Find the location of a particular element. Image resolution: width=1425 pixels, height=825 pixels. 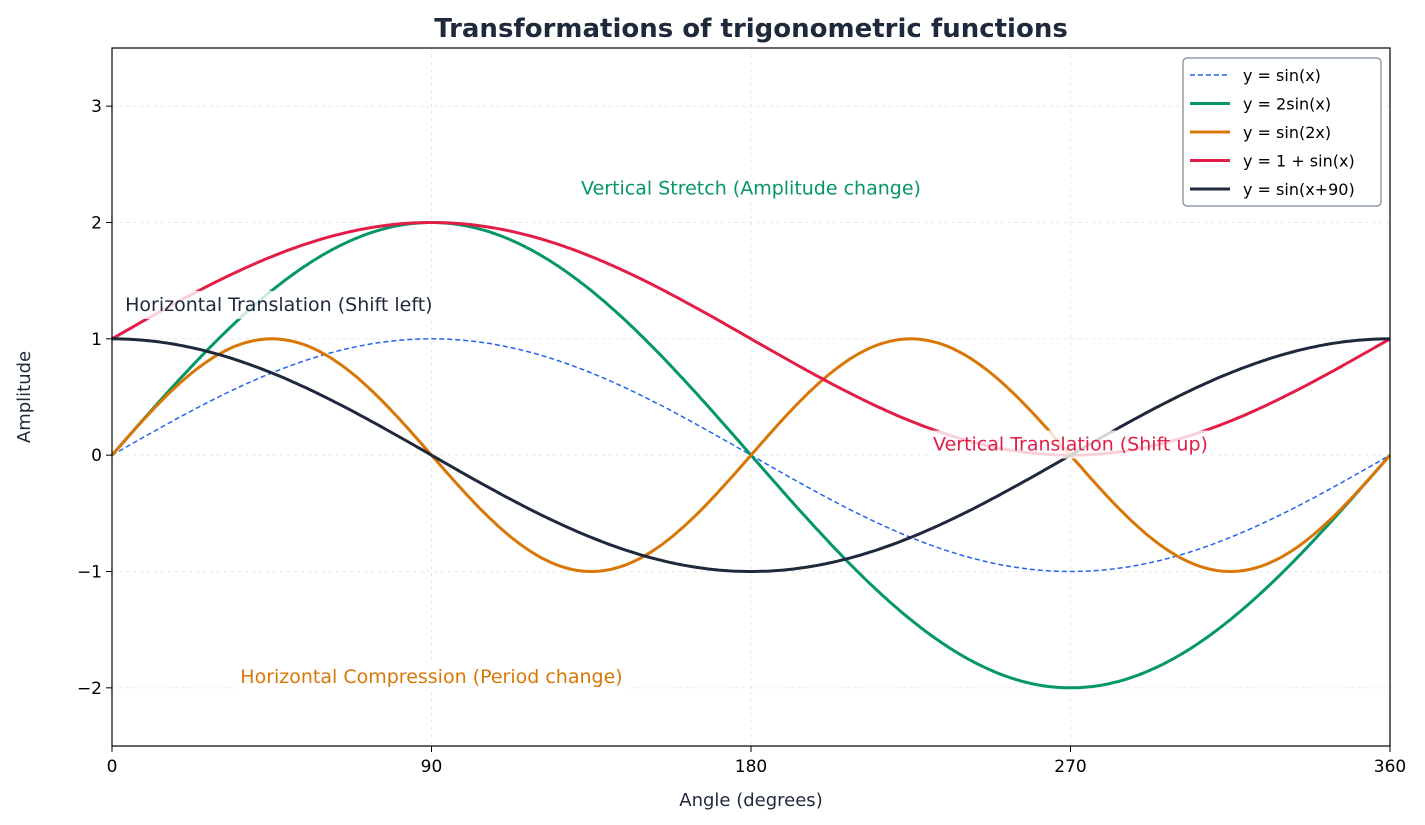

annotation-text: Horizontal Compression (Period change) is located at coordinates (431, 677).